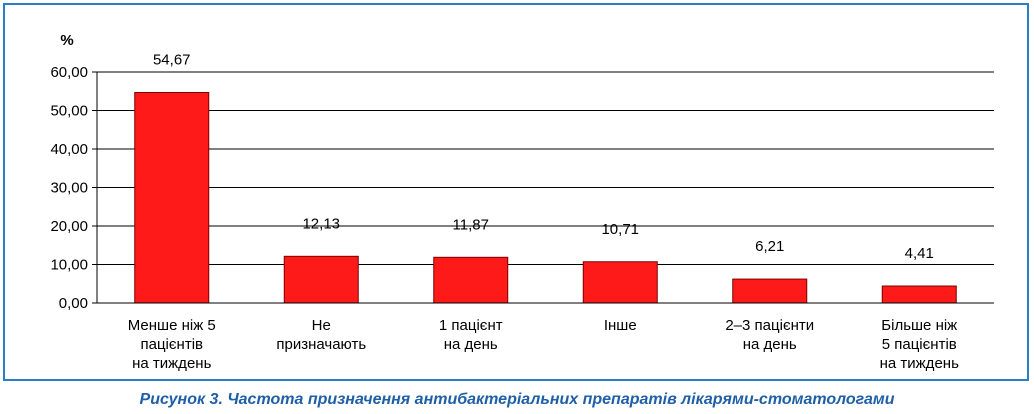  What do you see at coordinates (66, 40) in the screenshot?
I see `y-axis-label: %` at bounding box center [66, 40].